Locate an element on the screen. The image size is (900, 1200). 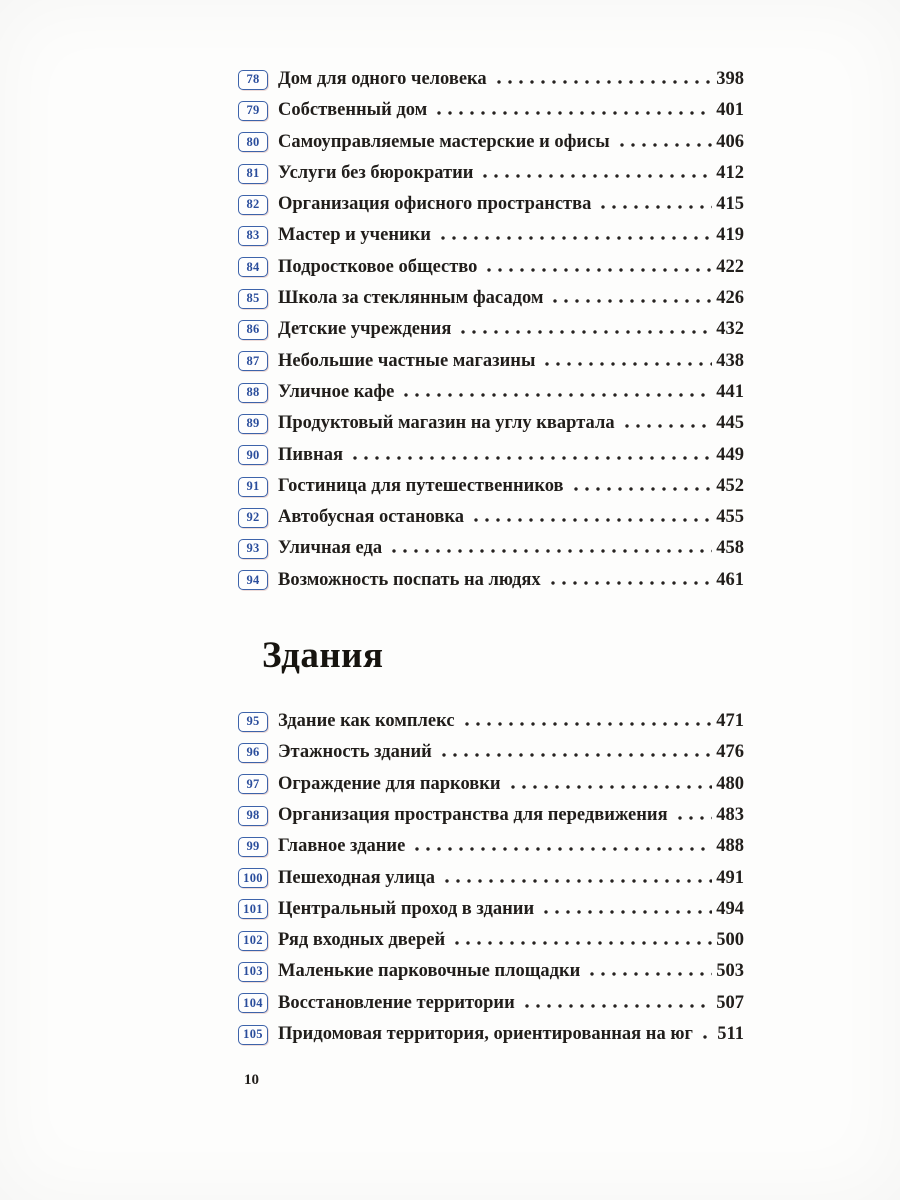
entry-title: Восстановление территории is located at coordinates (396, 1002).